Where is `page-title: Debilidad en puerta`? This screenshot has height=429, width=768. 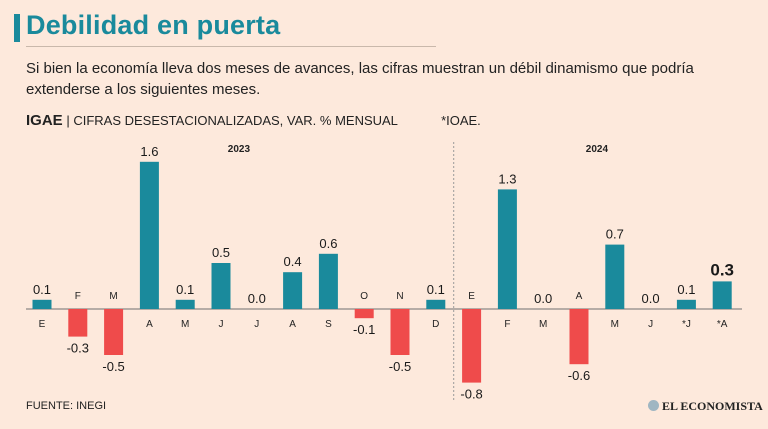
page-title: Debilidad en puerta is located at coordinates (153, 25).